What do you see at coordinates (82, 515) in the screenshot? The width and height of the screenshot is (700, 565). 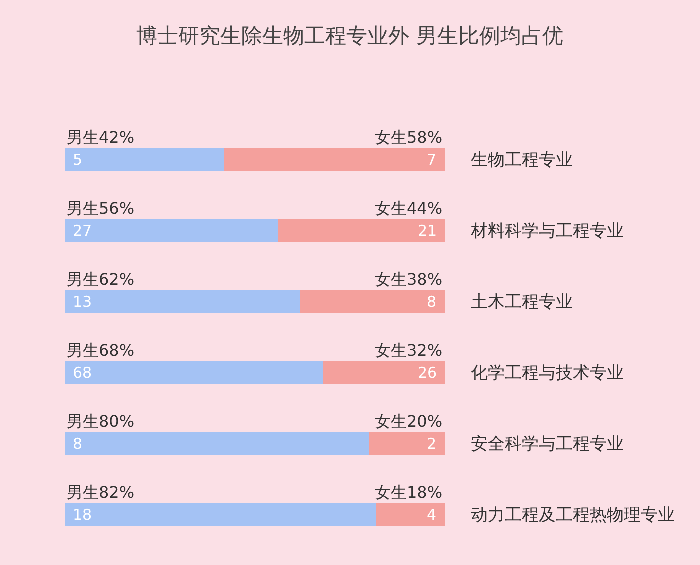 I see `annotation: 18` at bounding box center [82, 515].